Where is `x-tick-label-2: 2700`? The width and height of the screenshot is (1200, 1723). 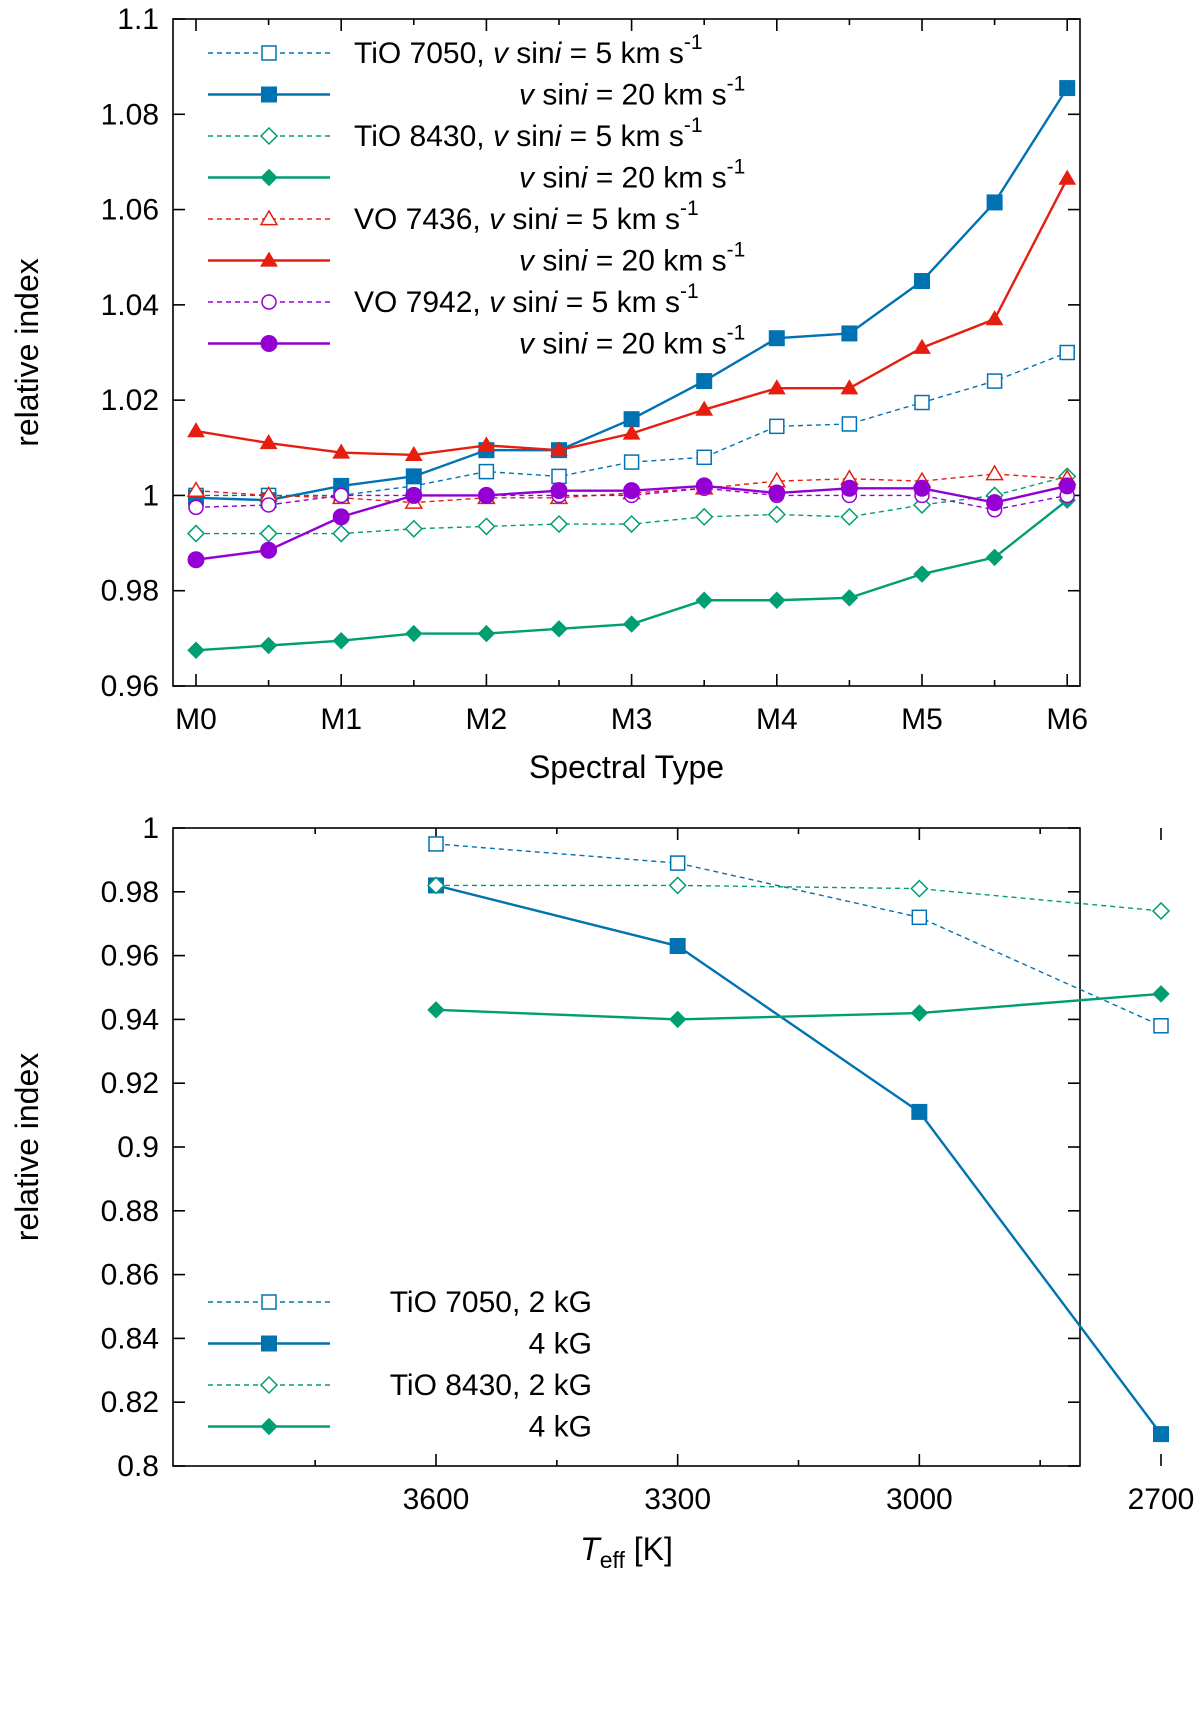
x-tick-label-2: 2700 is located at coordinates (1161, 1499).